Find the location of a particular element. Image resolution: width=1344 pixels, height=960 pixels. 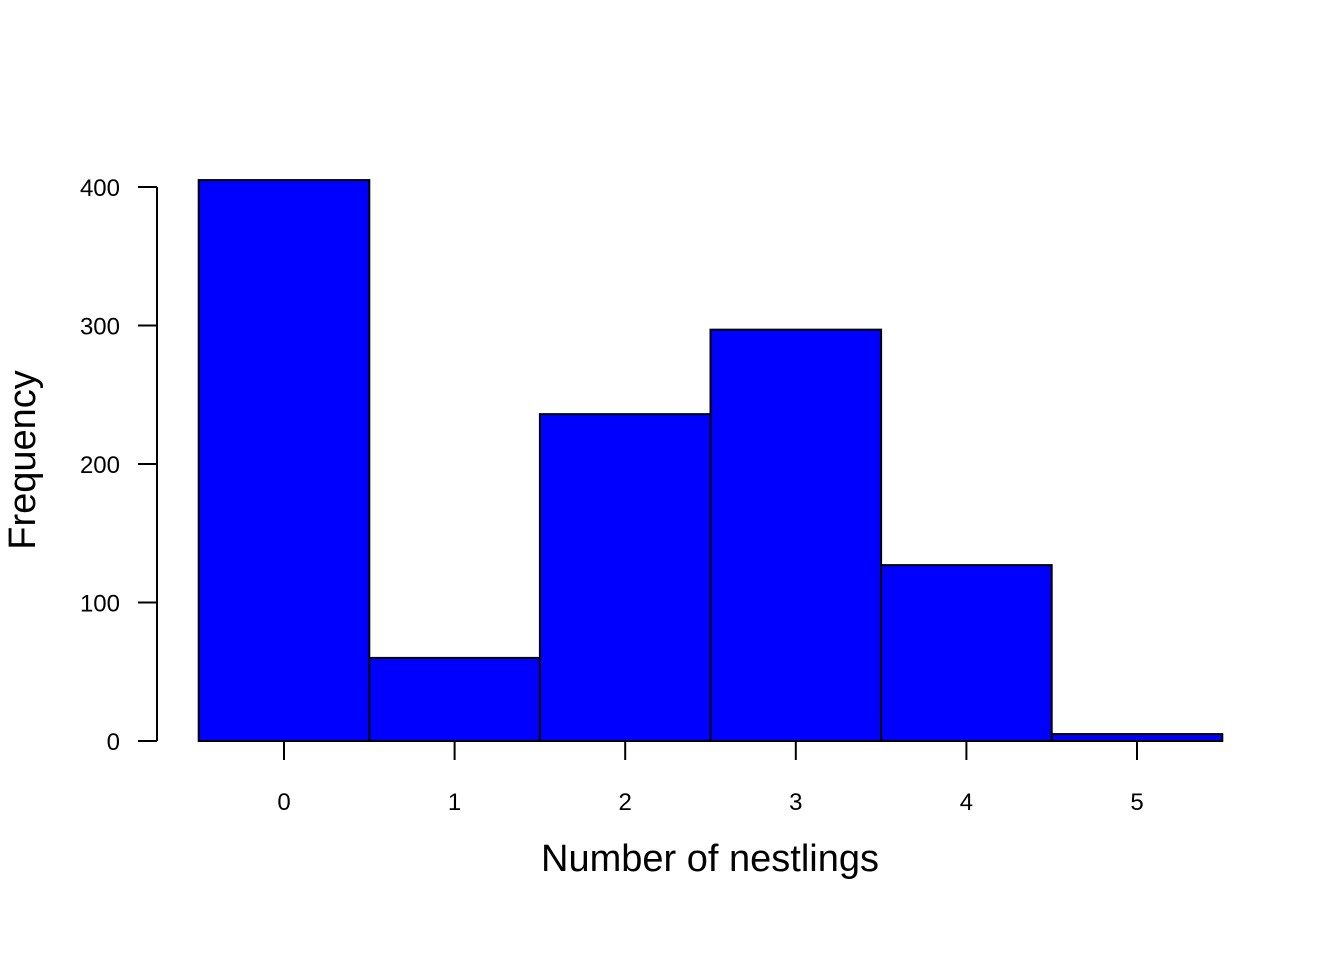

y-tick-label-100: 100 is located at coordinates (100, 604).